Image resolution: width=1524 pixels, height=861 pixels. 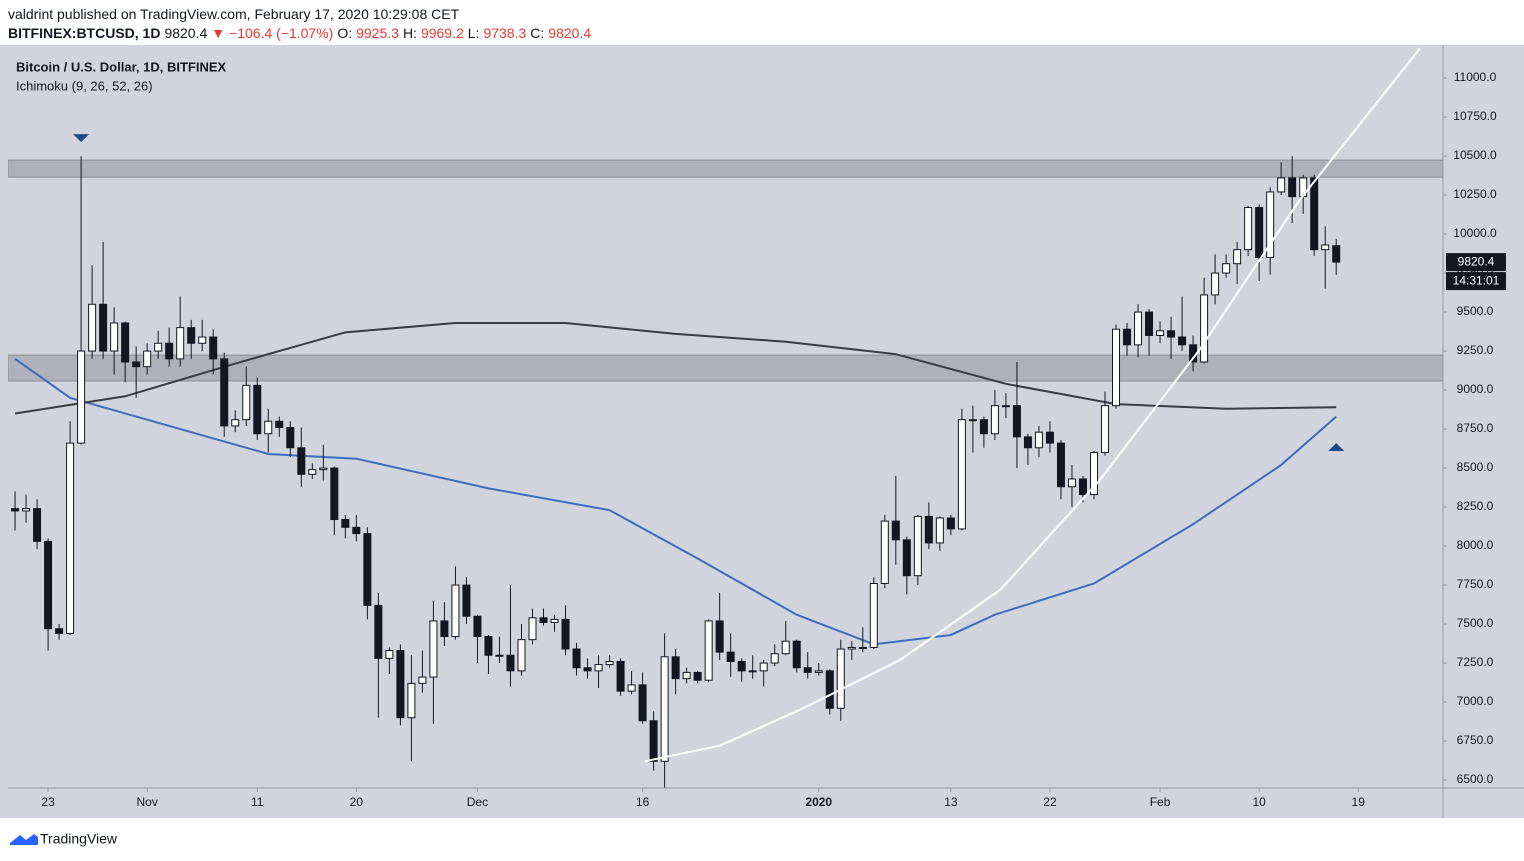 I want to click on x-tick-label: 19, so click(x=1359, y=802).